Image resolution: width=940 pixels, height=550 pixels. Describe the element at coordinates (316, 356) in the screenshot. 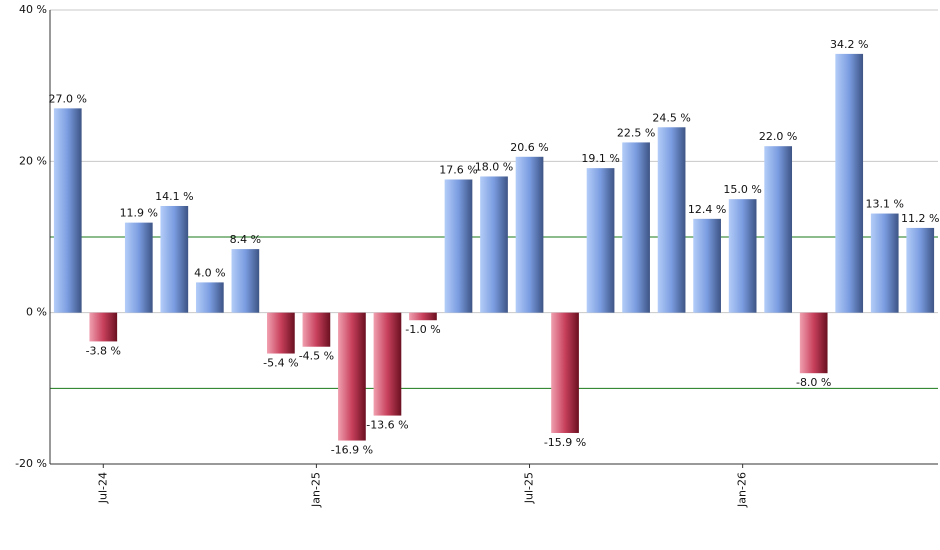

I see `value-label: -4.5 %` at that location.